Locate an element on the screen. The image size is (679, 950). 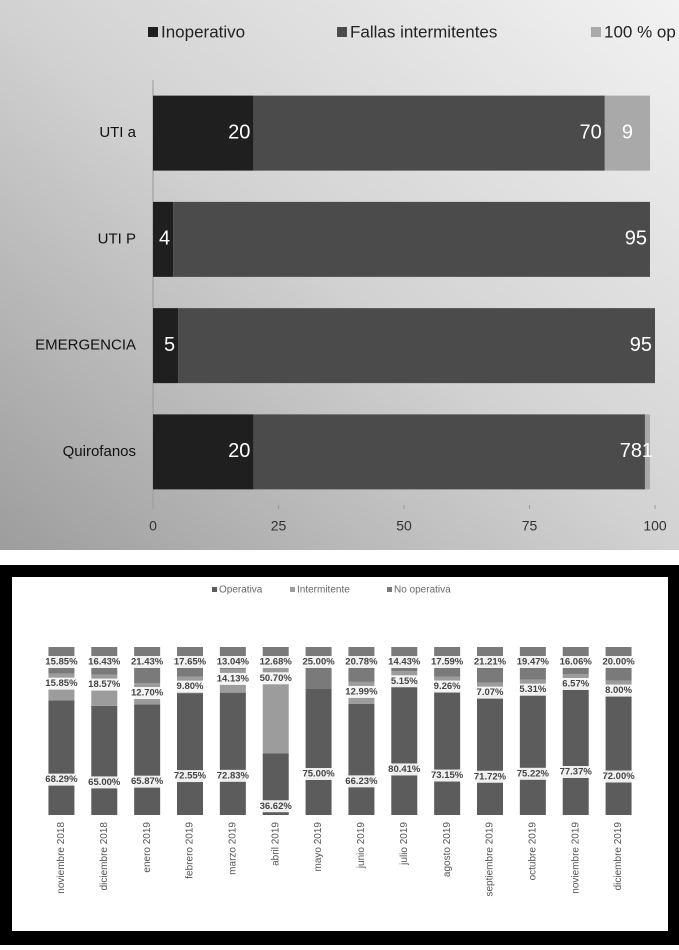
value-label: 18.57% is located at coordinates (104, 684).